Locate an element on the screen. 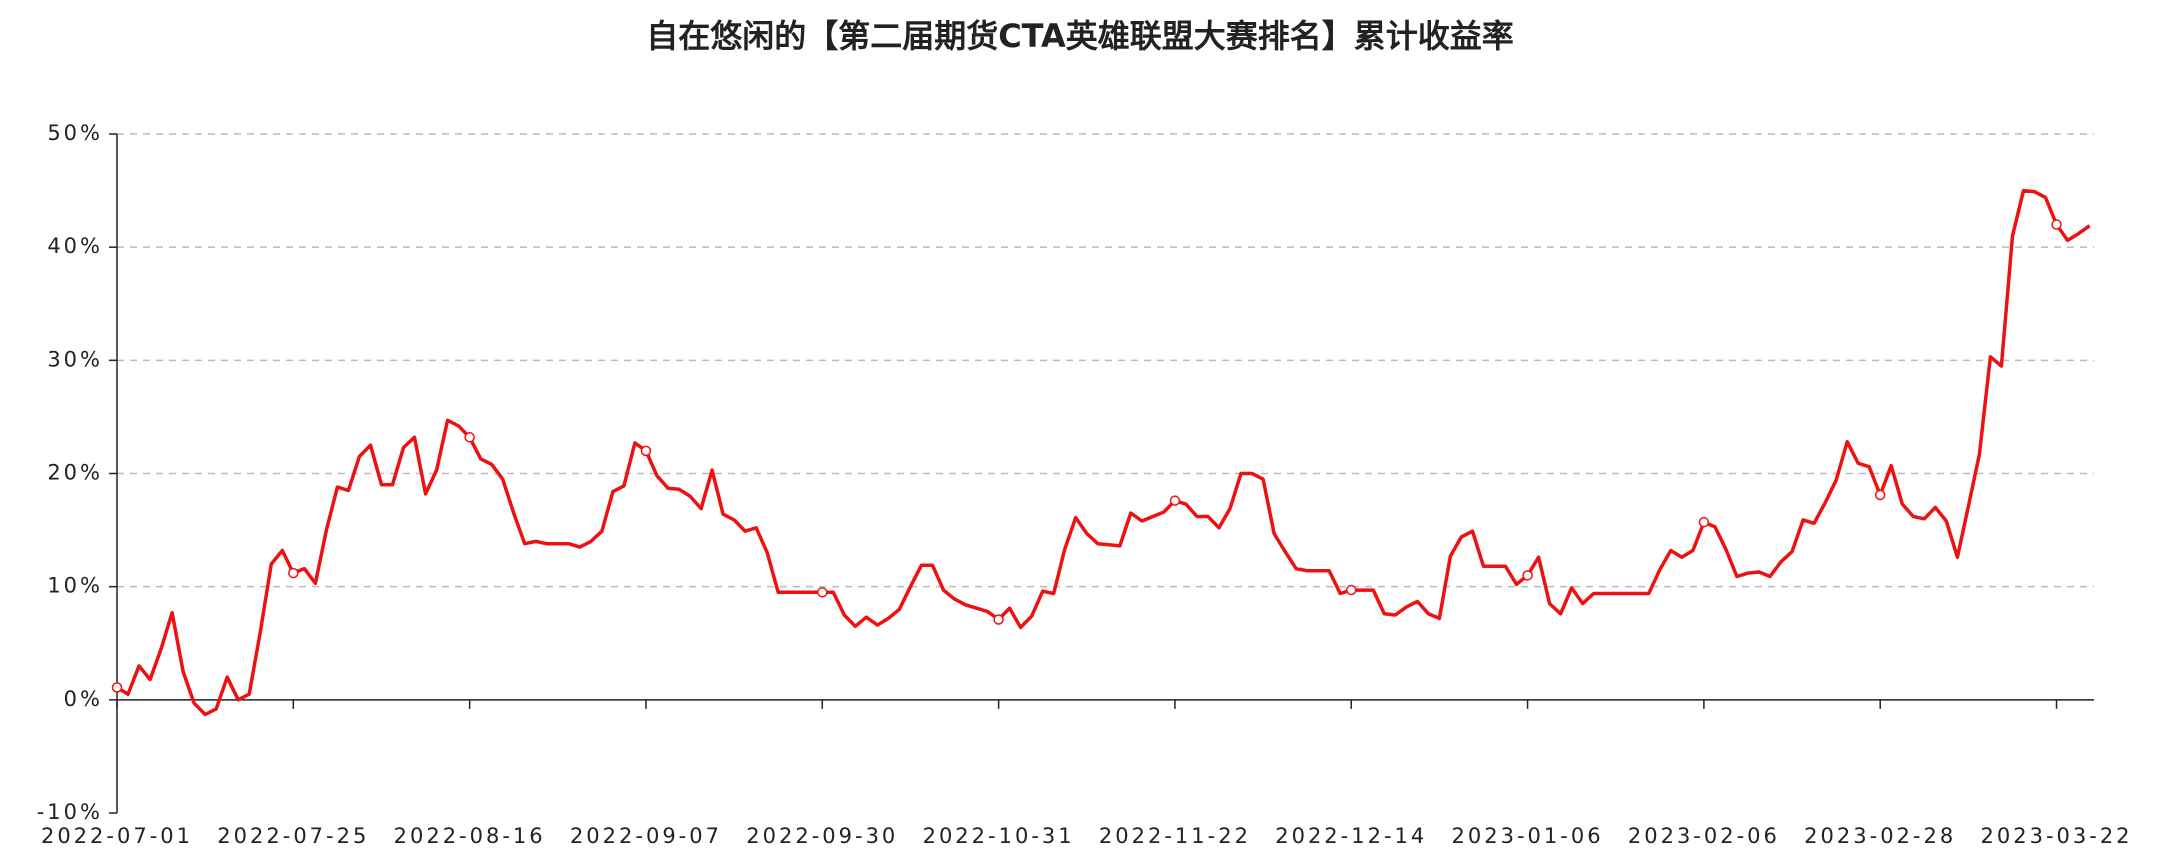 The width and height of the screenshot is (2160, 867). x-tick-label: 2023-02-06 is located at coordinates (1704, 836).